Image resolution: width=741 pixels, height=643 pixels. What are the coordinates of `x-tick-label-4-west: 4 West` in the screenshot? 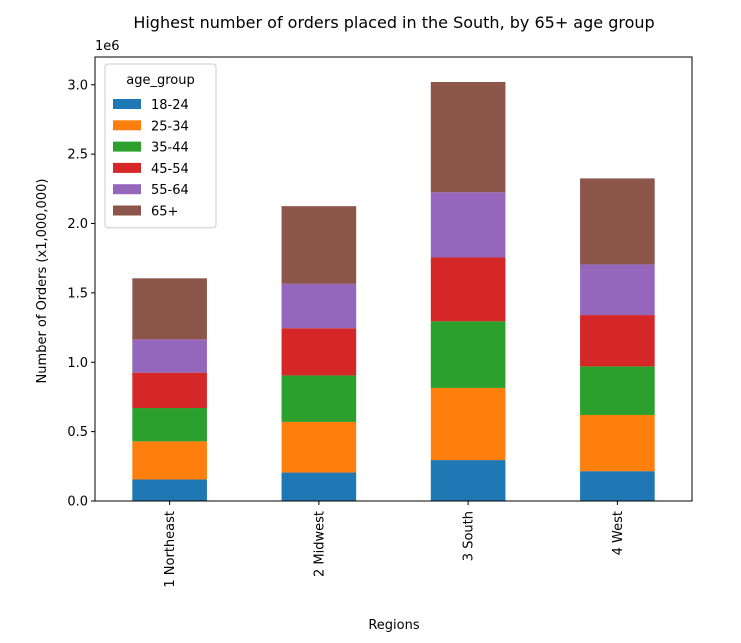 It's located at (618, 533).